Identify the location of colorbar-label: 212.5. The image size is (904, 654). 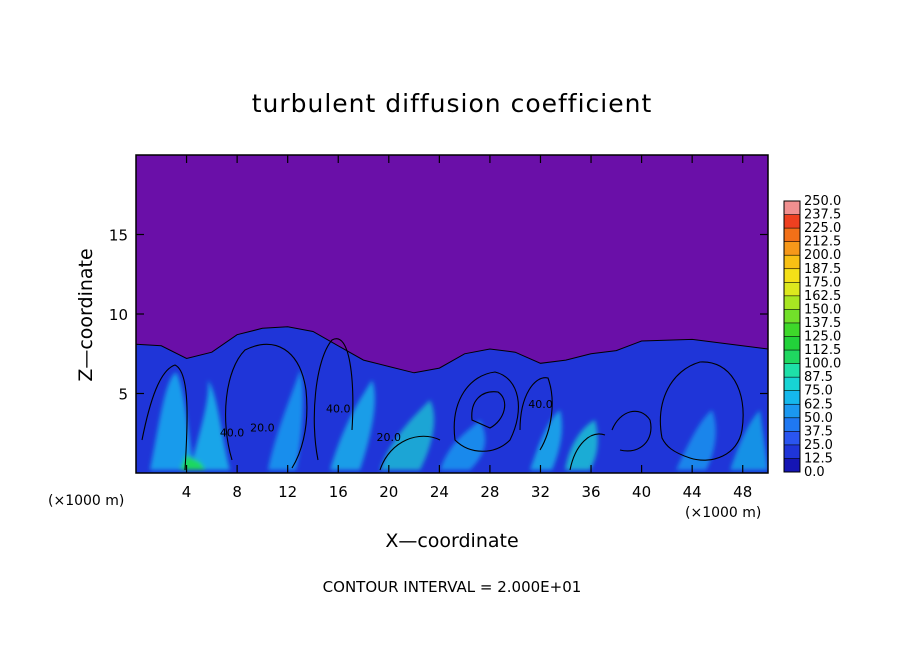
(822, 242).